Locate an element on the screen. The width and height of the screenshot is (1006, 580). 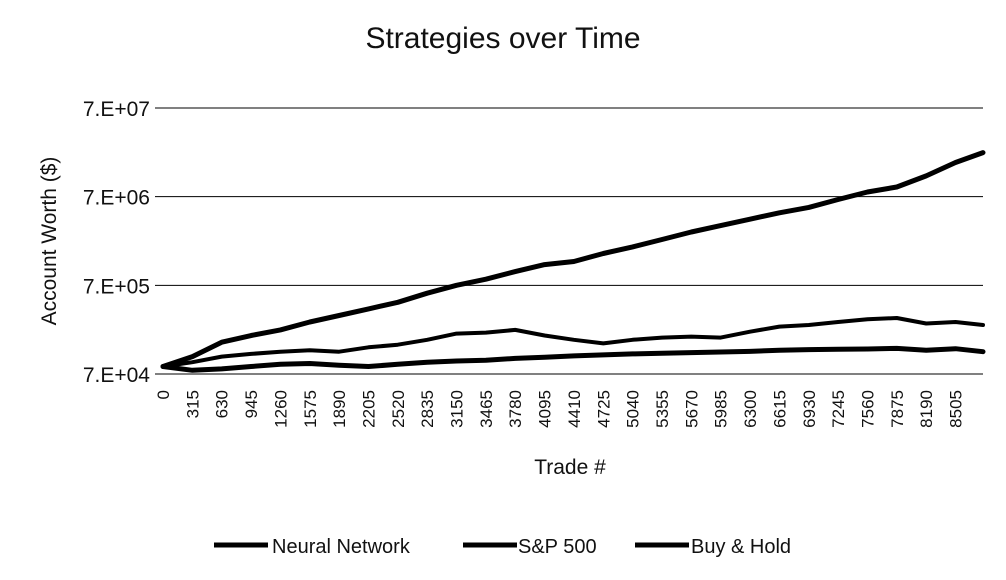
x-tick-label: 2520 is located at coordinates (398, 409).